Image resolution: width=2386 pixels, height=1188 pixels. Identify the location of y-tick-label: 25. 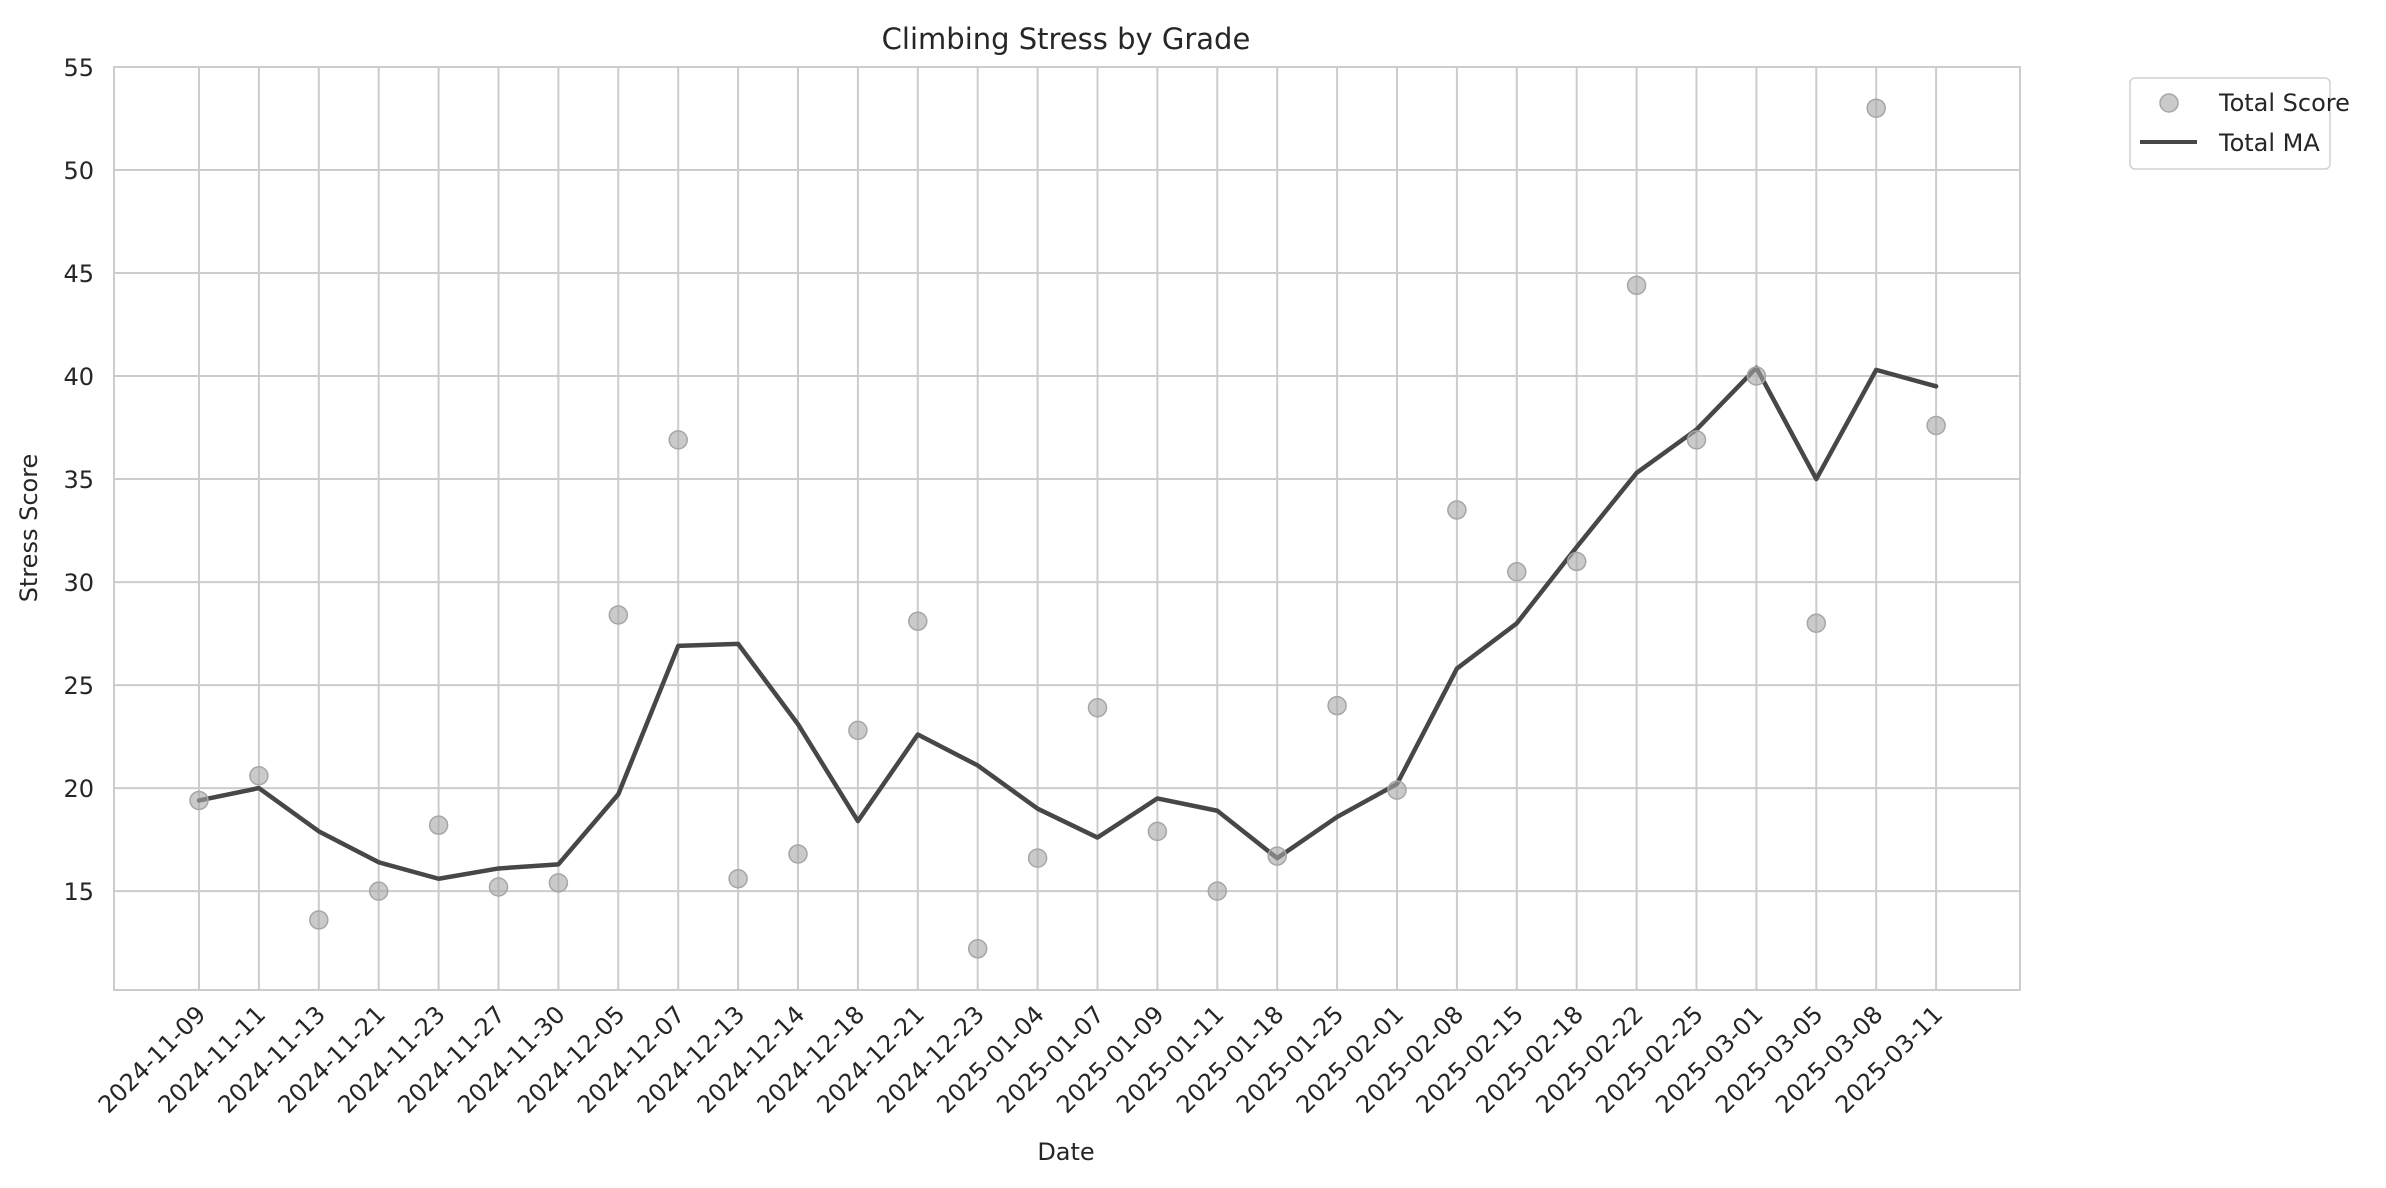
(78, 686).